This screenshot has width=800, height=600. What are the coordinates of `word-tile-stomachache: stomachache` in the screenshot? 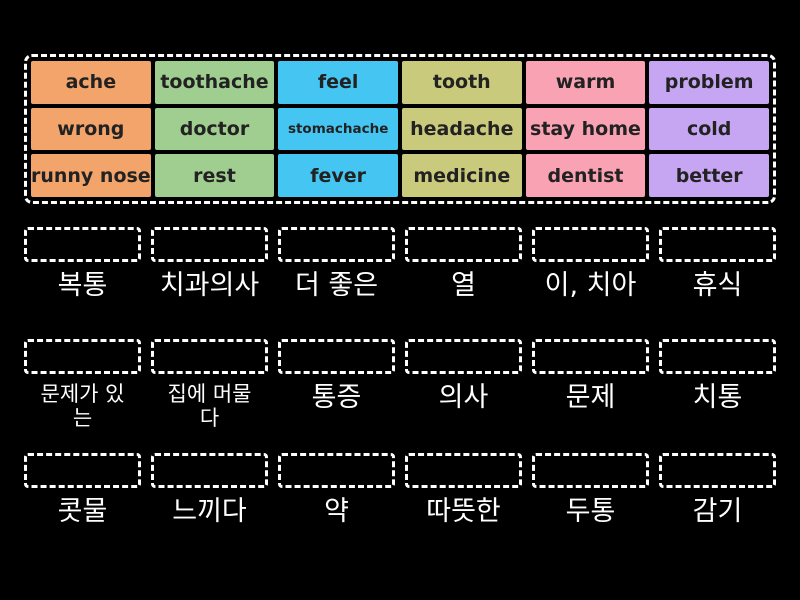 It's located at (338, 129).